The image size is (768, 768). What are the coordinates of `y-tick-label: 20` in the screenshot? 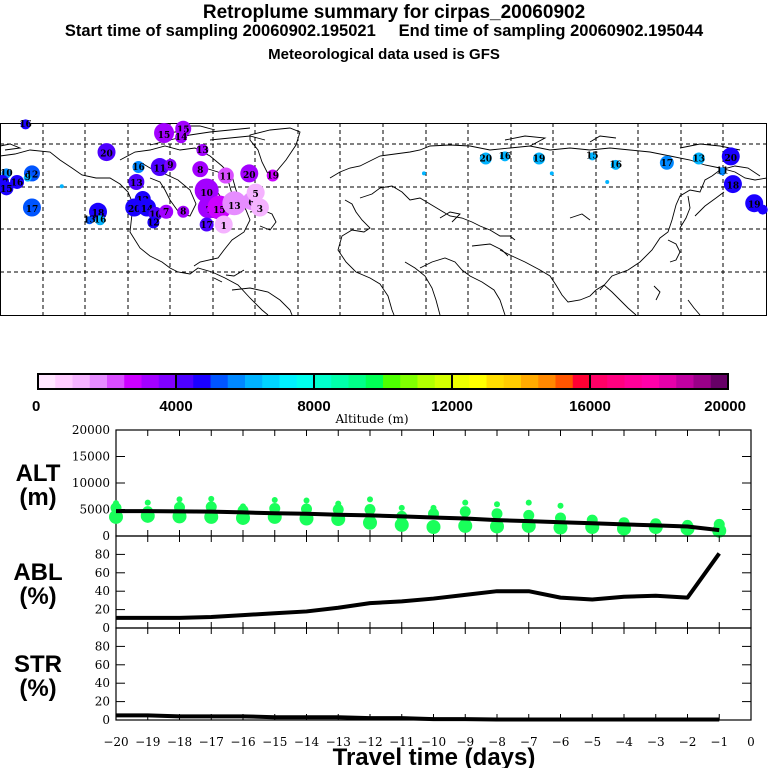 It's located at (102, 610).